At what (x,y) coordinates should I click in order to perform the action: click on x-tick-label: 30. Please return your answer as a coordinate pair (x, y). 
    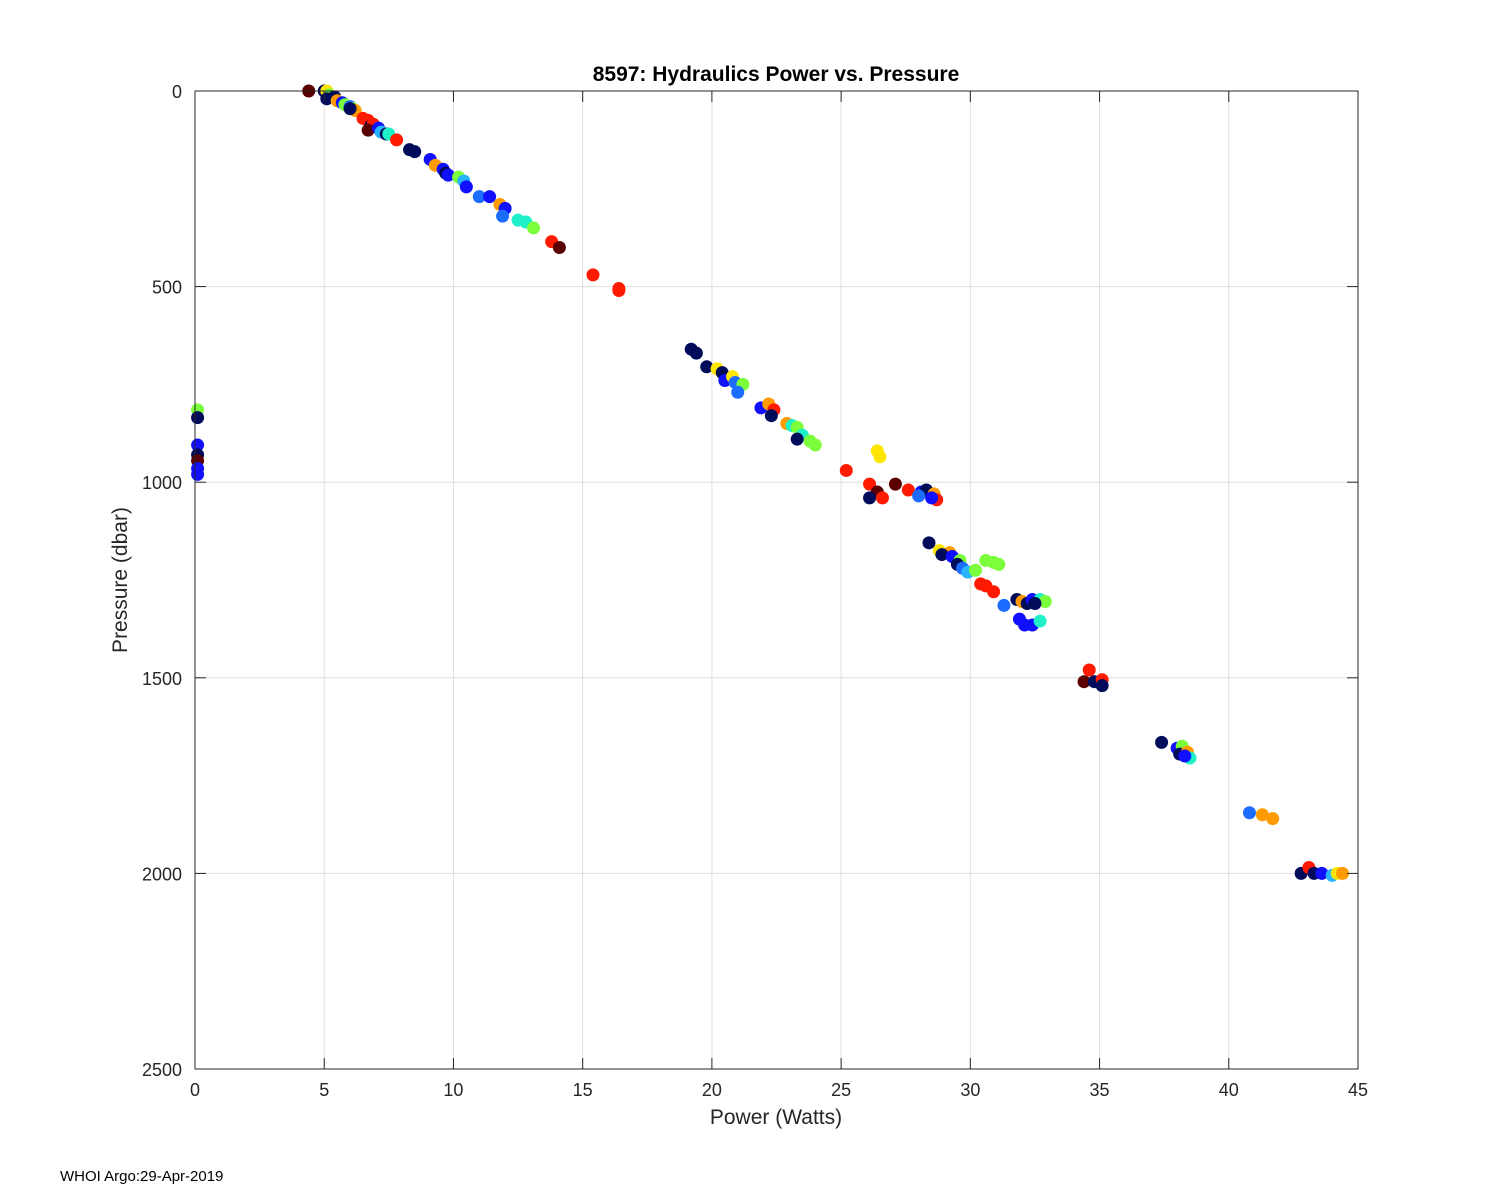
    Looking at the image, I should click on (970, 1090).